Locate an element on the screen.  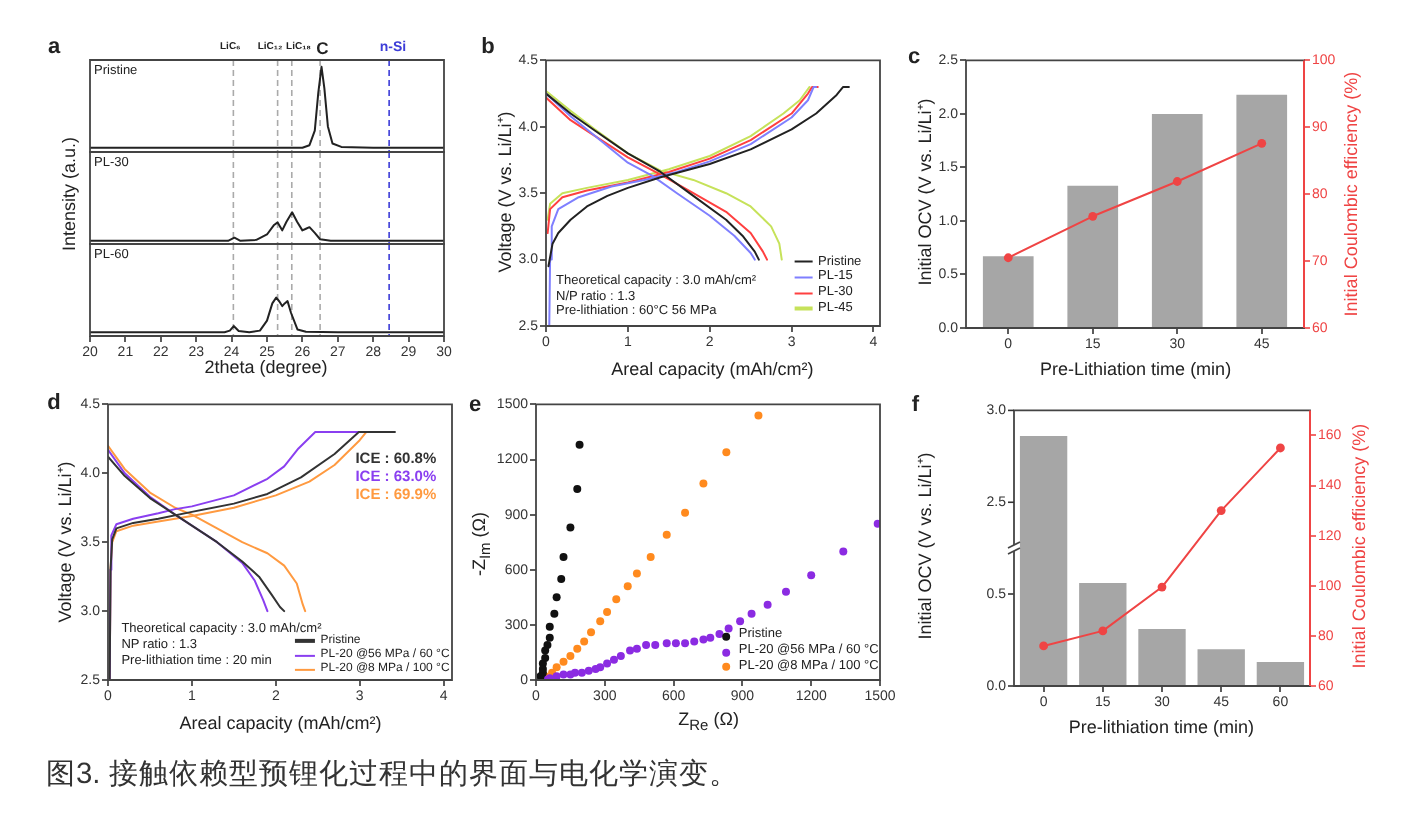
chart-title: d is located at coordinates (54, 403).